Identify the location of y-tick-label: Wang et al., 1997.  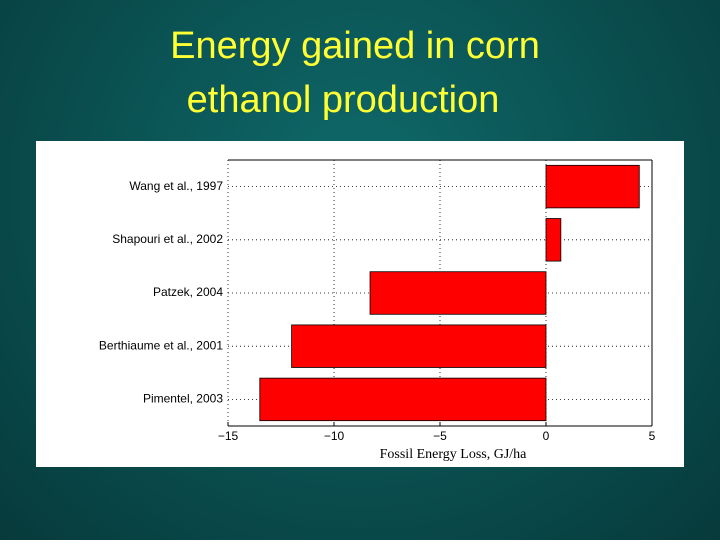
(176, 186).